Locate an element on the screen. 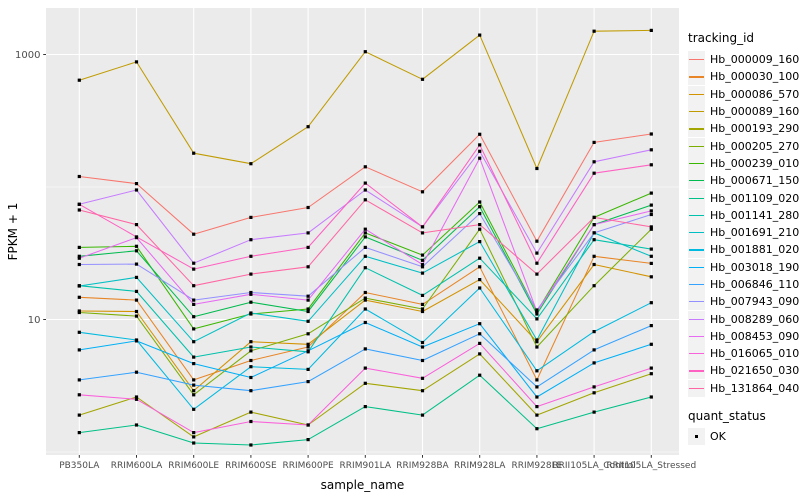 This screenshot has width=800, height=500. legend-item-Hb_001881_020: Hb_001881_020 is located at coordinates (744, 250).